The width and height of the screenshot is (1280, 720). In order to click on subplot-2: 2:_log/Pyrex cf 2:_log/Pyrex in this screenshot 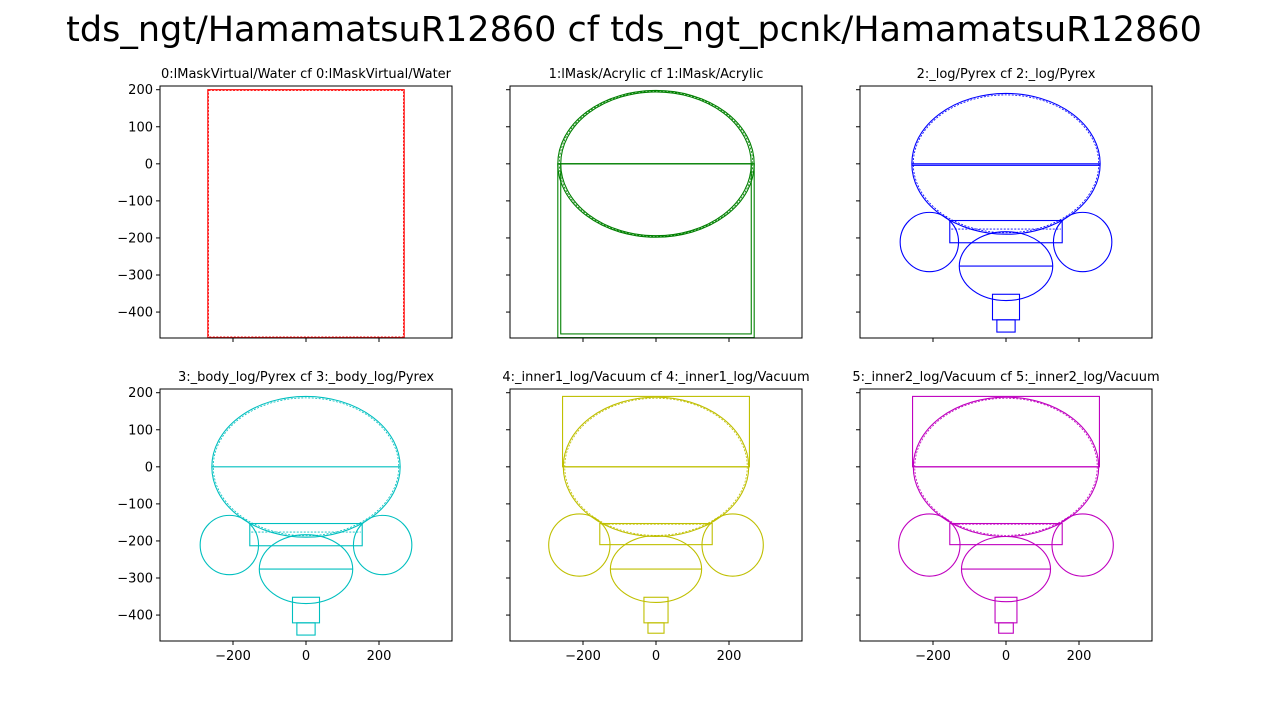, I will do `click(1004, 204)`.